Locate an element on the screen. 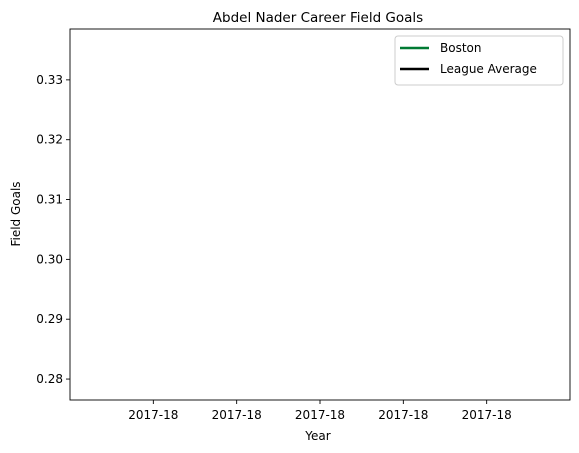 The width and height of the screenshot is (579, 453). legend: Boston League Average is located at coordinates (479, 60).